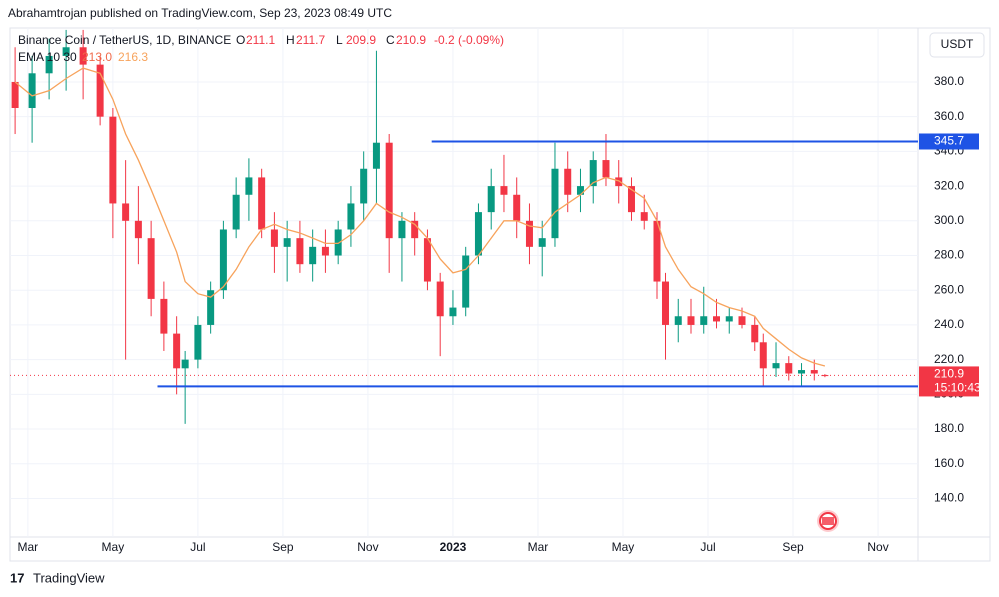 The height and width of the screenshot is (597, 999). I want to click on ema-name: EMA 10 30, so click(47, 57).